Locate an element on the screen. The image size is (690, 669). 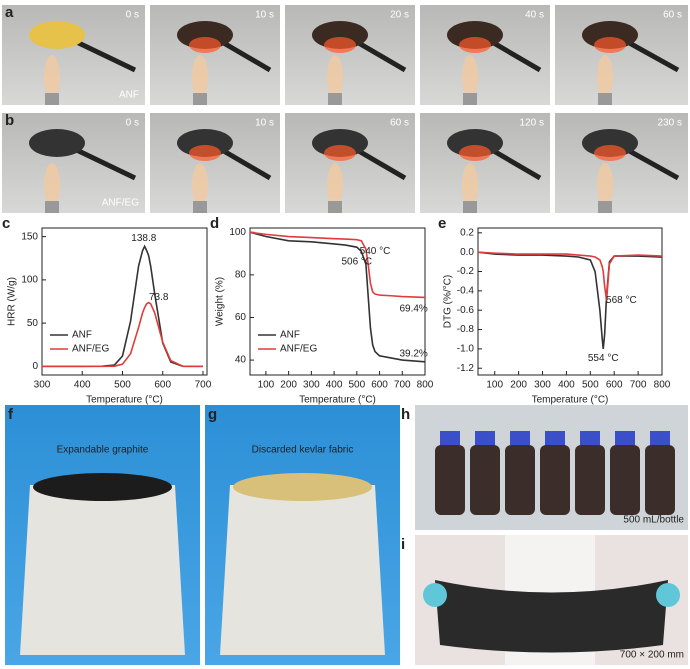
annotation: 540 °C is located at coordinates (375, 251).